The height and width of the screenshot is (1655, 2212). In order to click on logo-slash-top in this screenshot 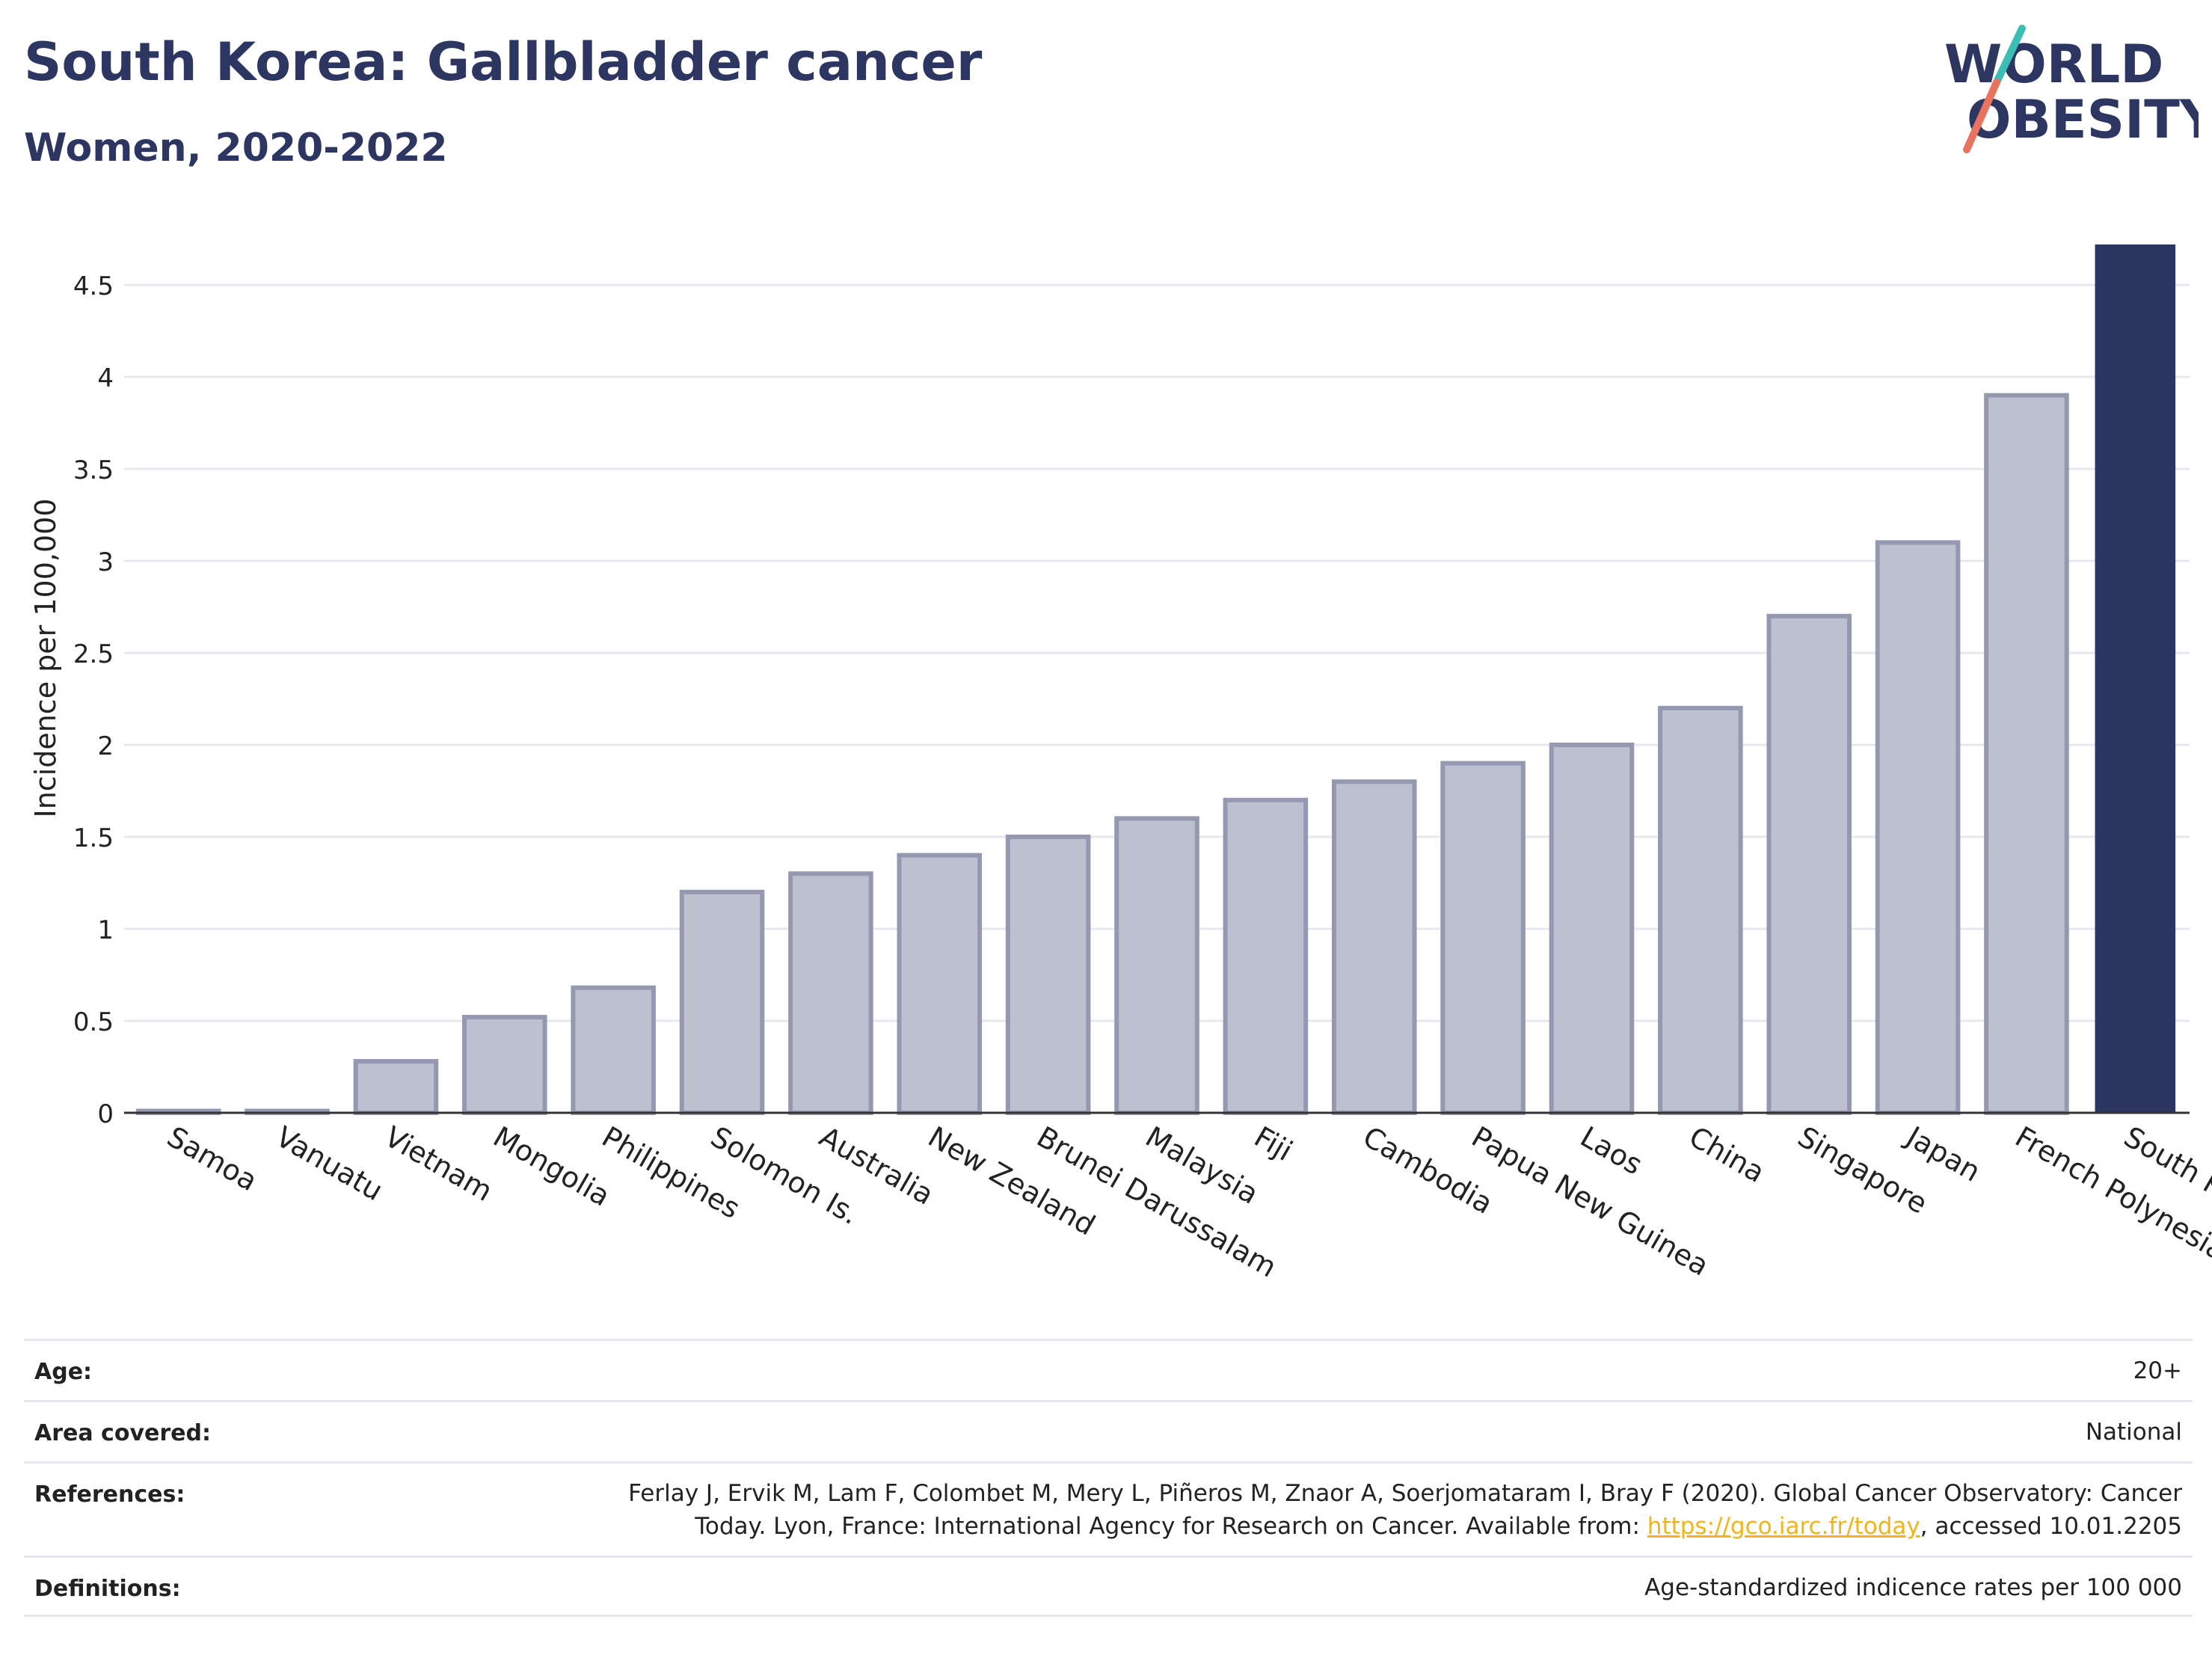, I will do `click(2009, 55)`.